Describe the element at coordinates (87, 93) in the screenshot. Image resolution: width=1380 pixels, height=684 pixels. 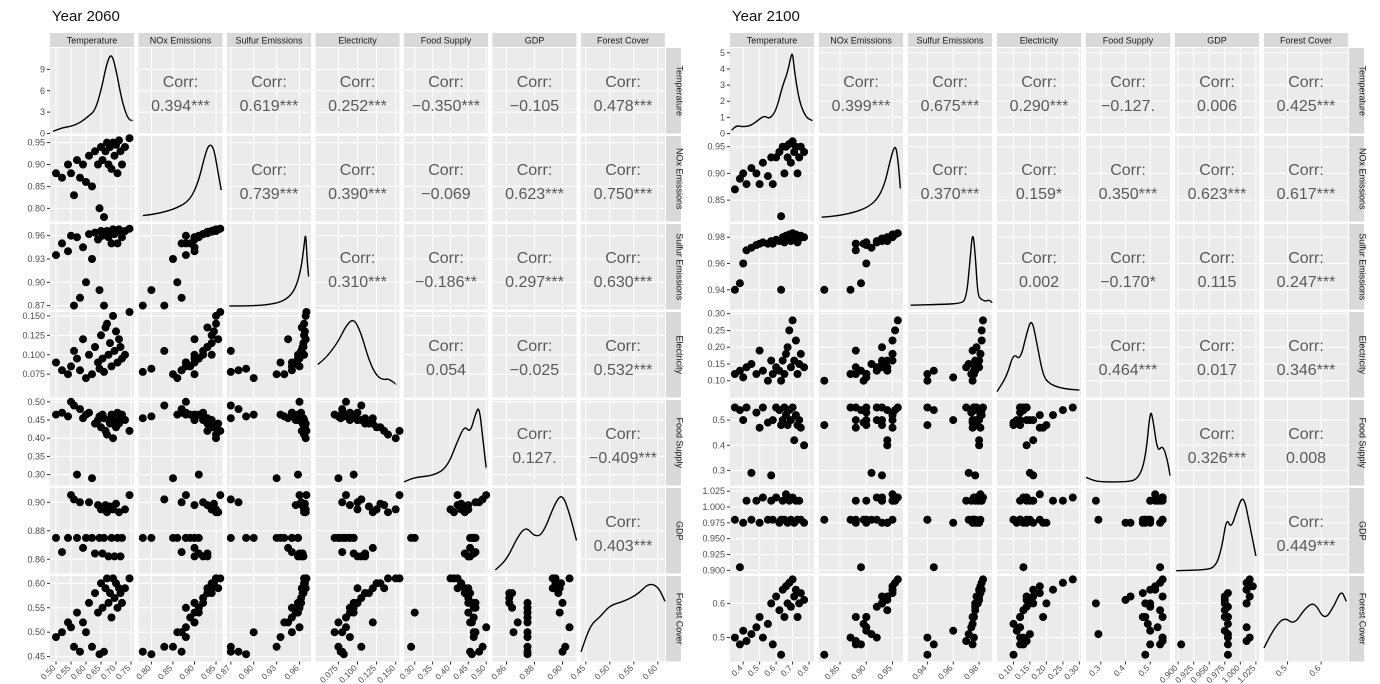
I see `cell-0-temp-temp: 0 3 6 9` at that location.